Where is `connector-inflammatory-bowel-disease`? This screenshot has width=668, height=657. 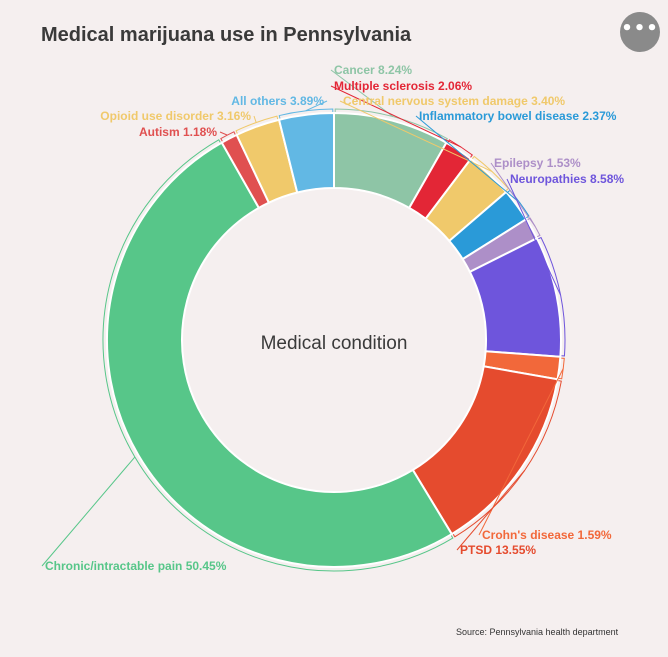
connector-inflammatory-bowel-disease is located at coordinates (468, 159).